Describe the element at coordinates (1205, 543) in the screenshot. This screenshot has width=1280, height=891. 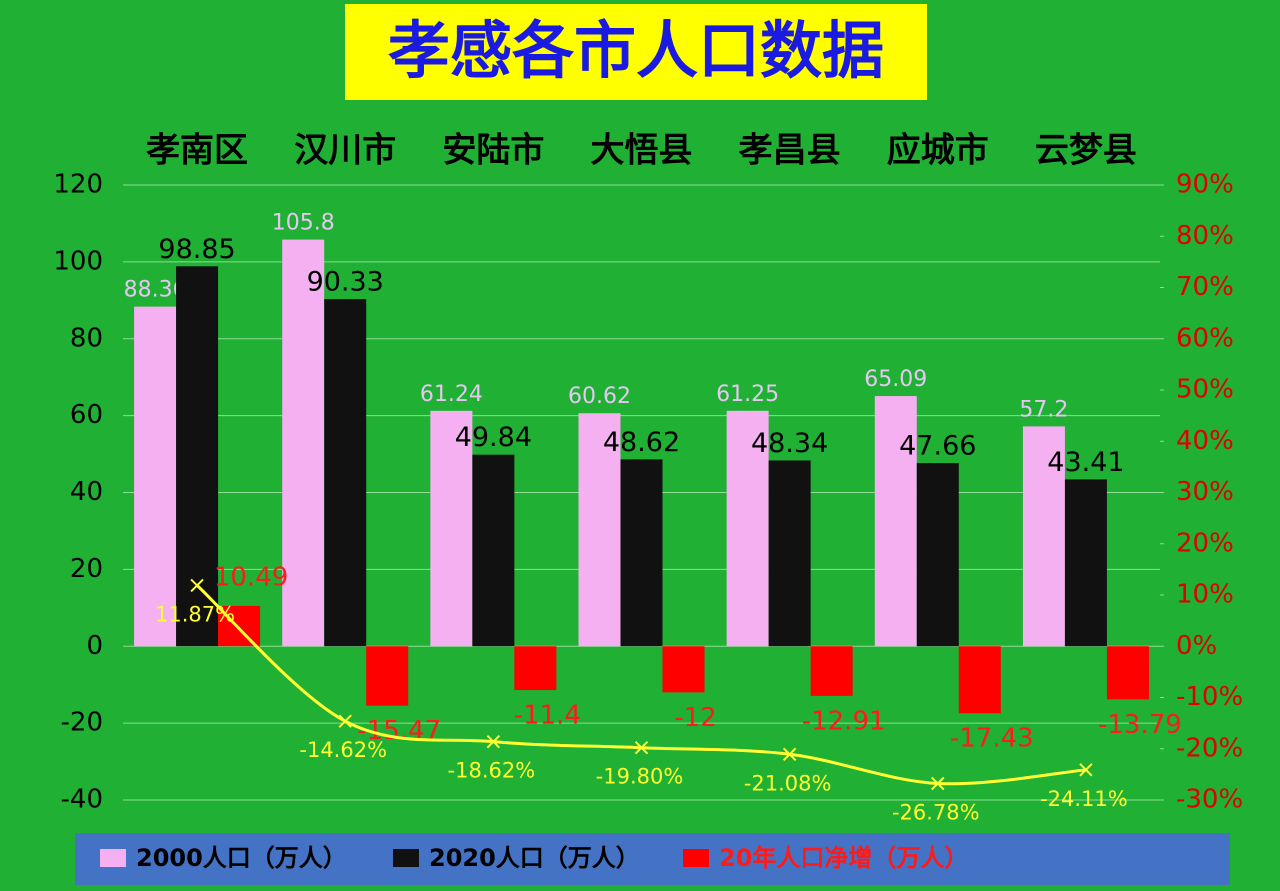
I see `y2-tick-label: 20%` at that location.